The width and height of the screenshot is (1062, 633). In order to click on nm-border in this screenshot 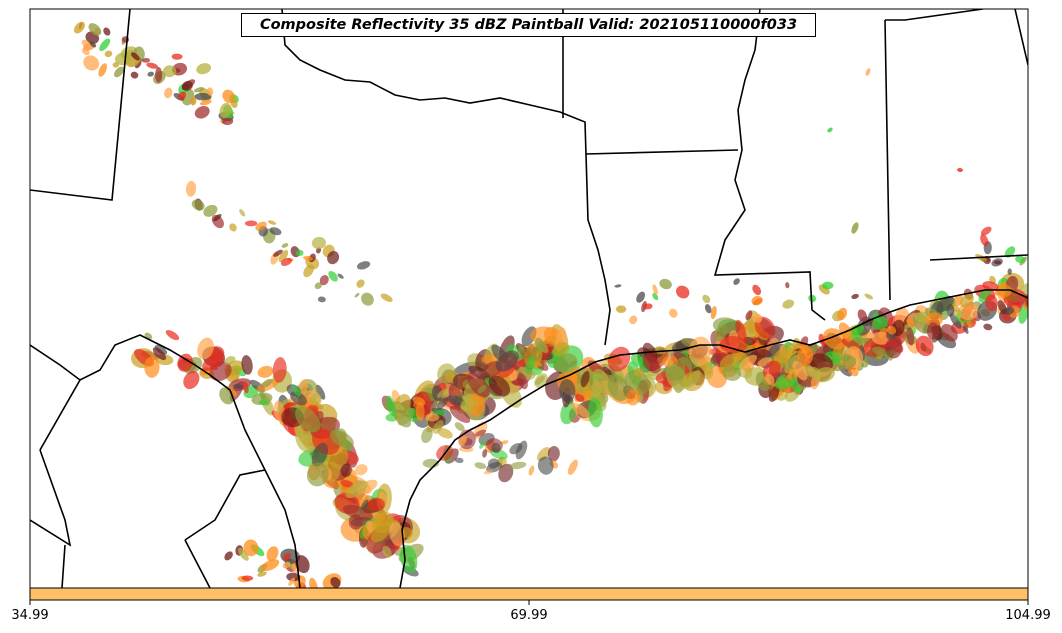, I will do `click(80, 105)`.